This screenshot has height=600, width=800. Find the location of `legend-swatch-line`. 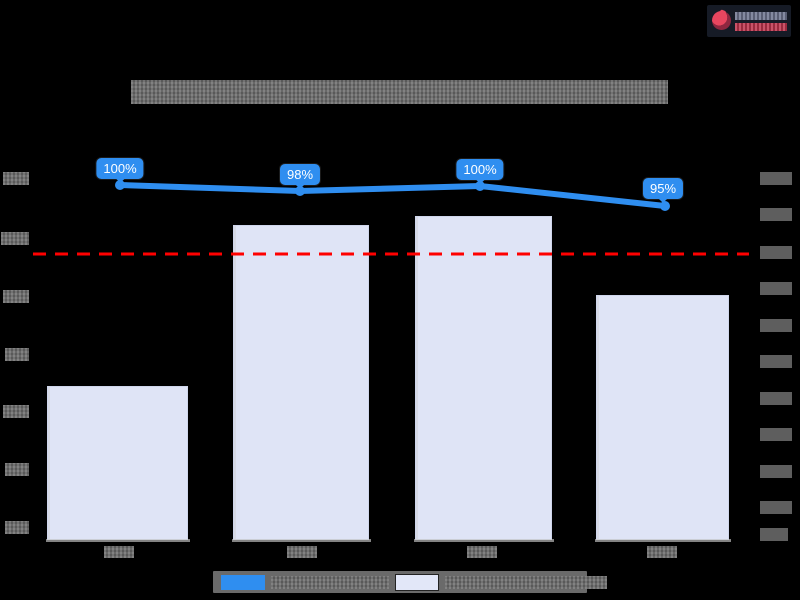

legend-swatch-line is located at coordinates (243, 582).